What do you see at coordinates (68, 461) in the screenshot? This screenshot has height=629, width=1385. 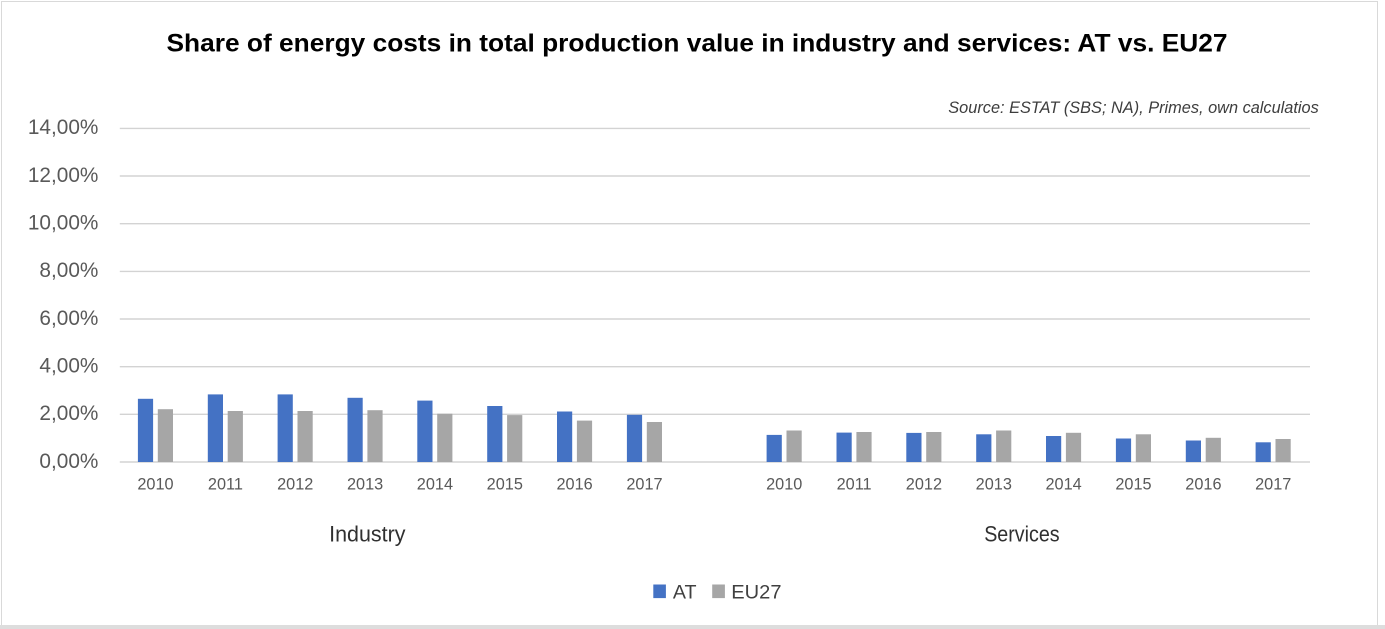 I see `svg-text: 0,00%` at bounding box center [68, 461].